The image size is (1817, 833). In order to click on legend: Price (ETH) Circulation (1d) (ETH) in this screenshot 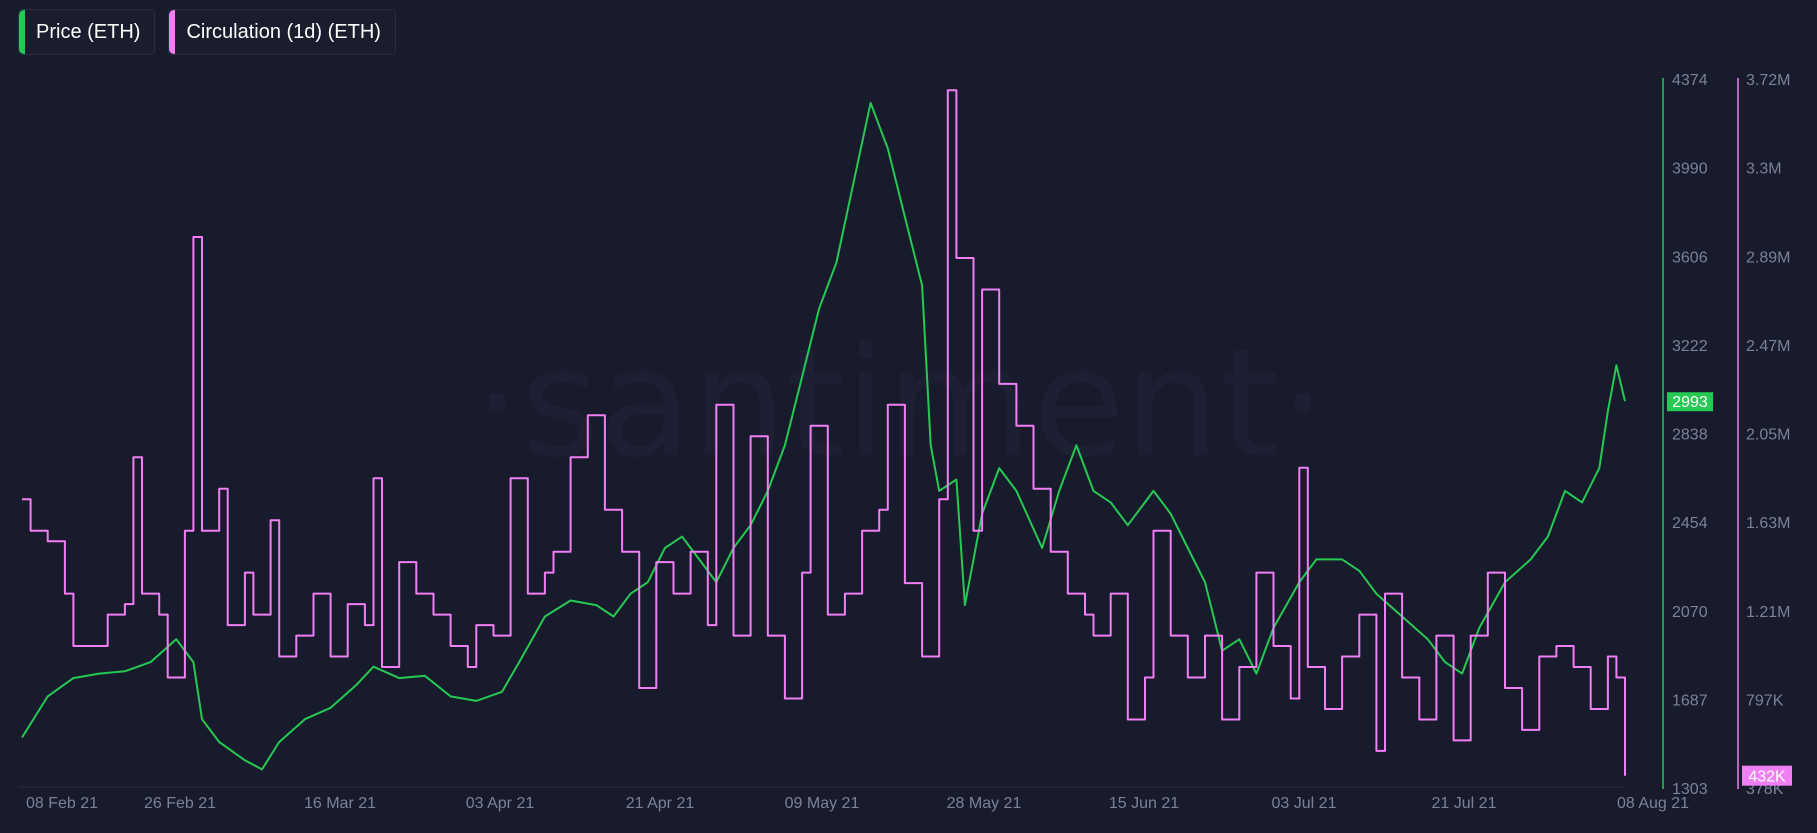, I will do `click(207, 32)`.